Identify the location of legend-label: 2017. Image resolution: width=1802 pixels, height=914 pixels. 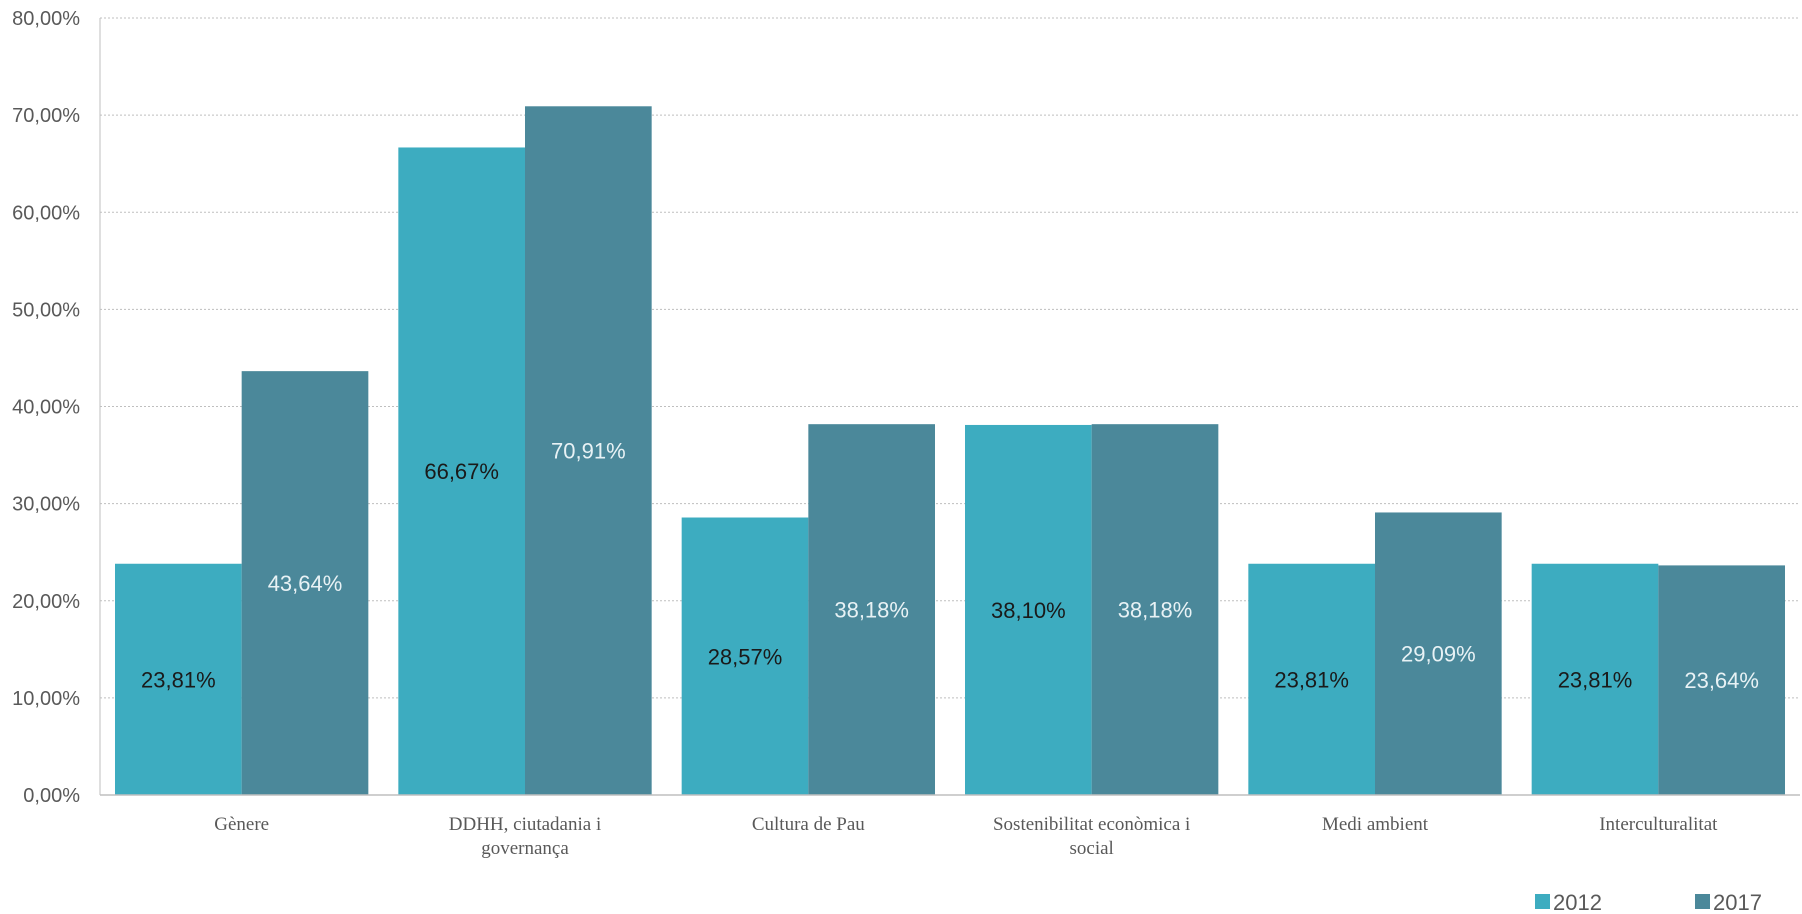
(1737, 902).